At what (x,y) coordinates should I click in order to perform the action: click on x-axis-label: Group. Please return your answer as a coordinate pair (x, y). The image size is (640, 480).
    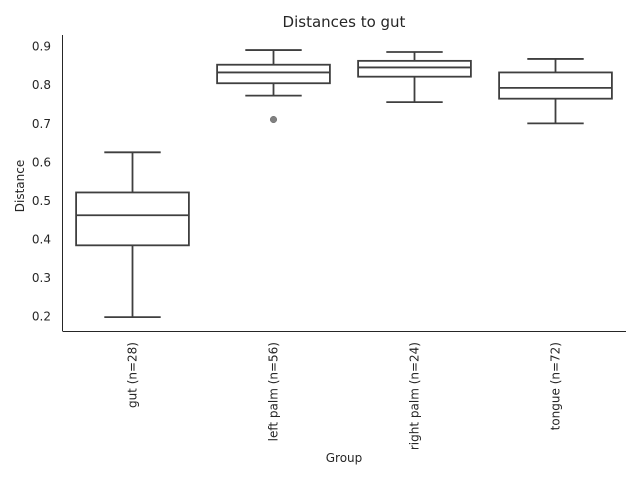
    Looking at the image, I should click on (344, 458).